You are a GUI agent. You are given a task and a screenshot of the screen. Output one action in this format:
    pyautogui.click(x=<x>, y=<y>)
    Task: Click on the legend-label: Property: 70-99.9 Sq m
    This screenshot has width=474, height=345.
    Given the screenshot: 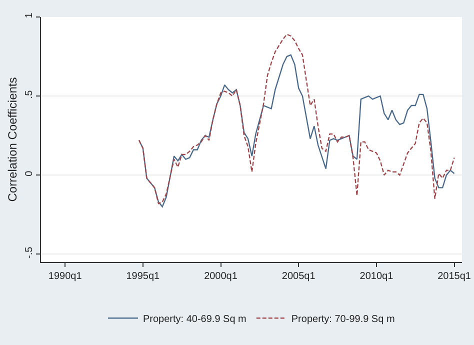 What is the action you would take?
    pyautogui.click(x=343, y=320)
    